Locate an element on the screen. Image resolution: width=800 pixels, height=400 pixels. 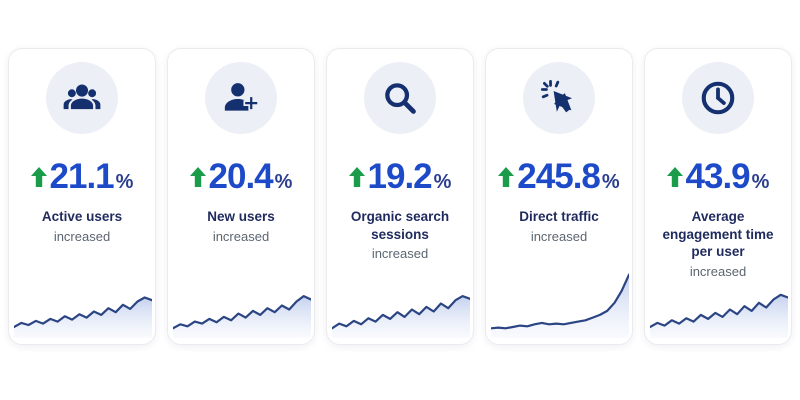
stat-card-new-users: 20.4 % New users increased is located at coordinates (241, 196).